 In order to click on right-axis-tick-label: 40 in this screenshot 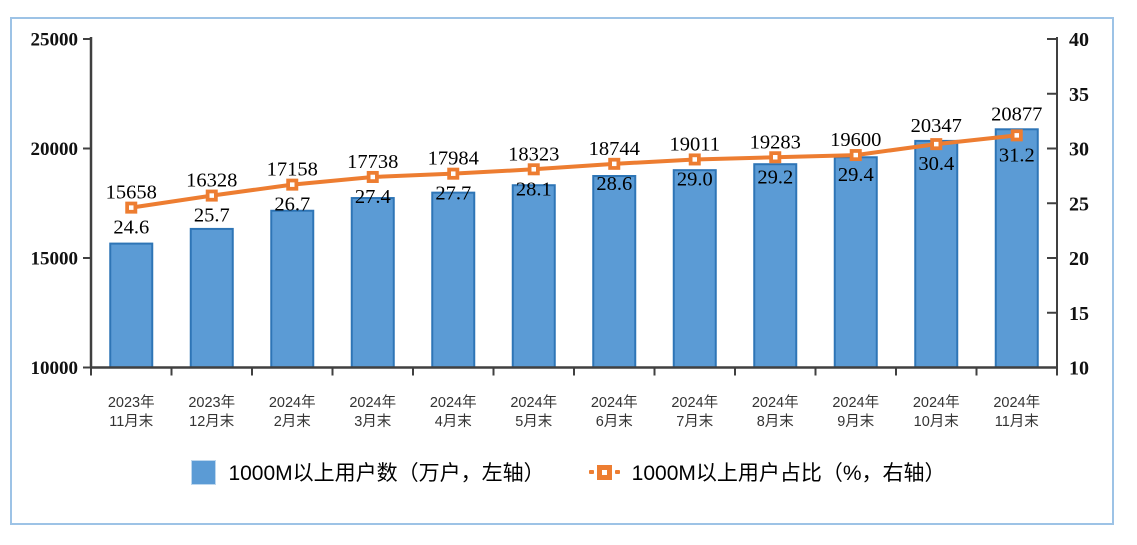, I will do `click(1079, 40)`.